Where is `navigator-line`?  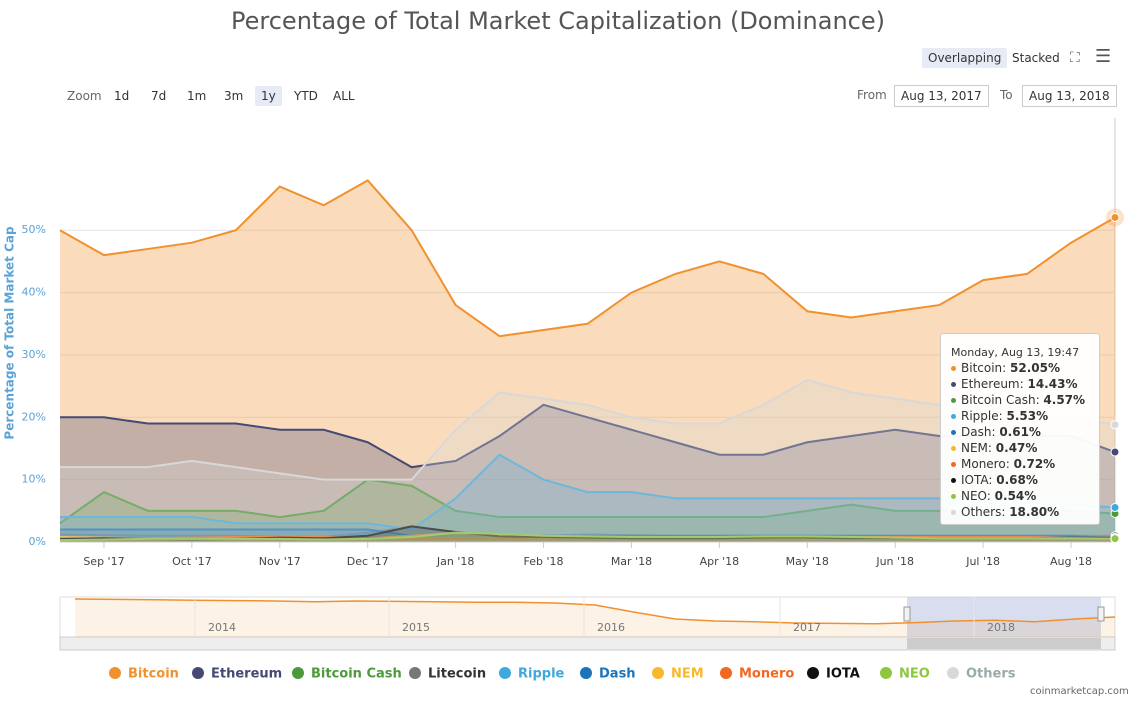 navigator-line is located at coordinates (595, 611).